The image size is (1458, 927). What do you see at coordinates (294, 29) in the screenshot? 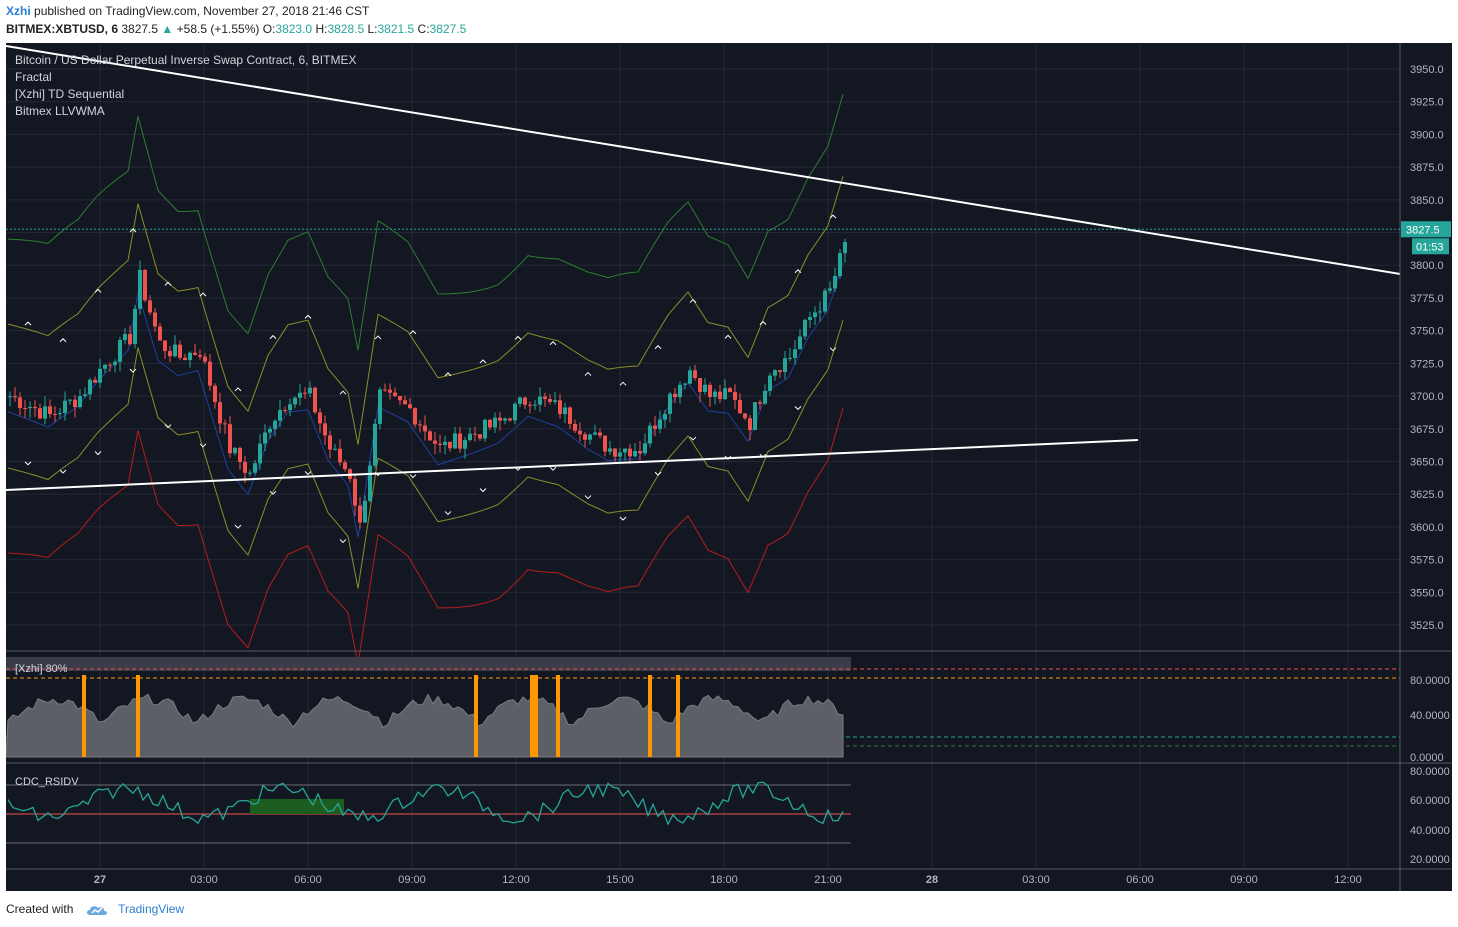
I see `open-value: 3823.0` at bounding box center [294, 29].